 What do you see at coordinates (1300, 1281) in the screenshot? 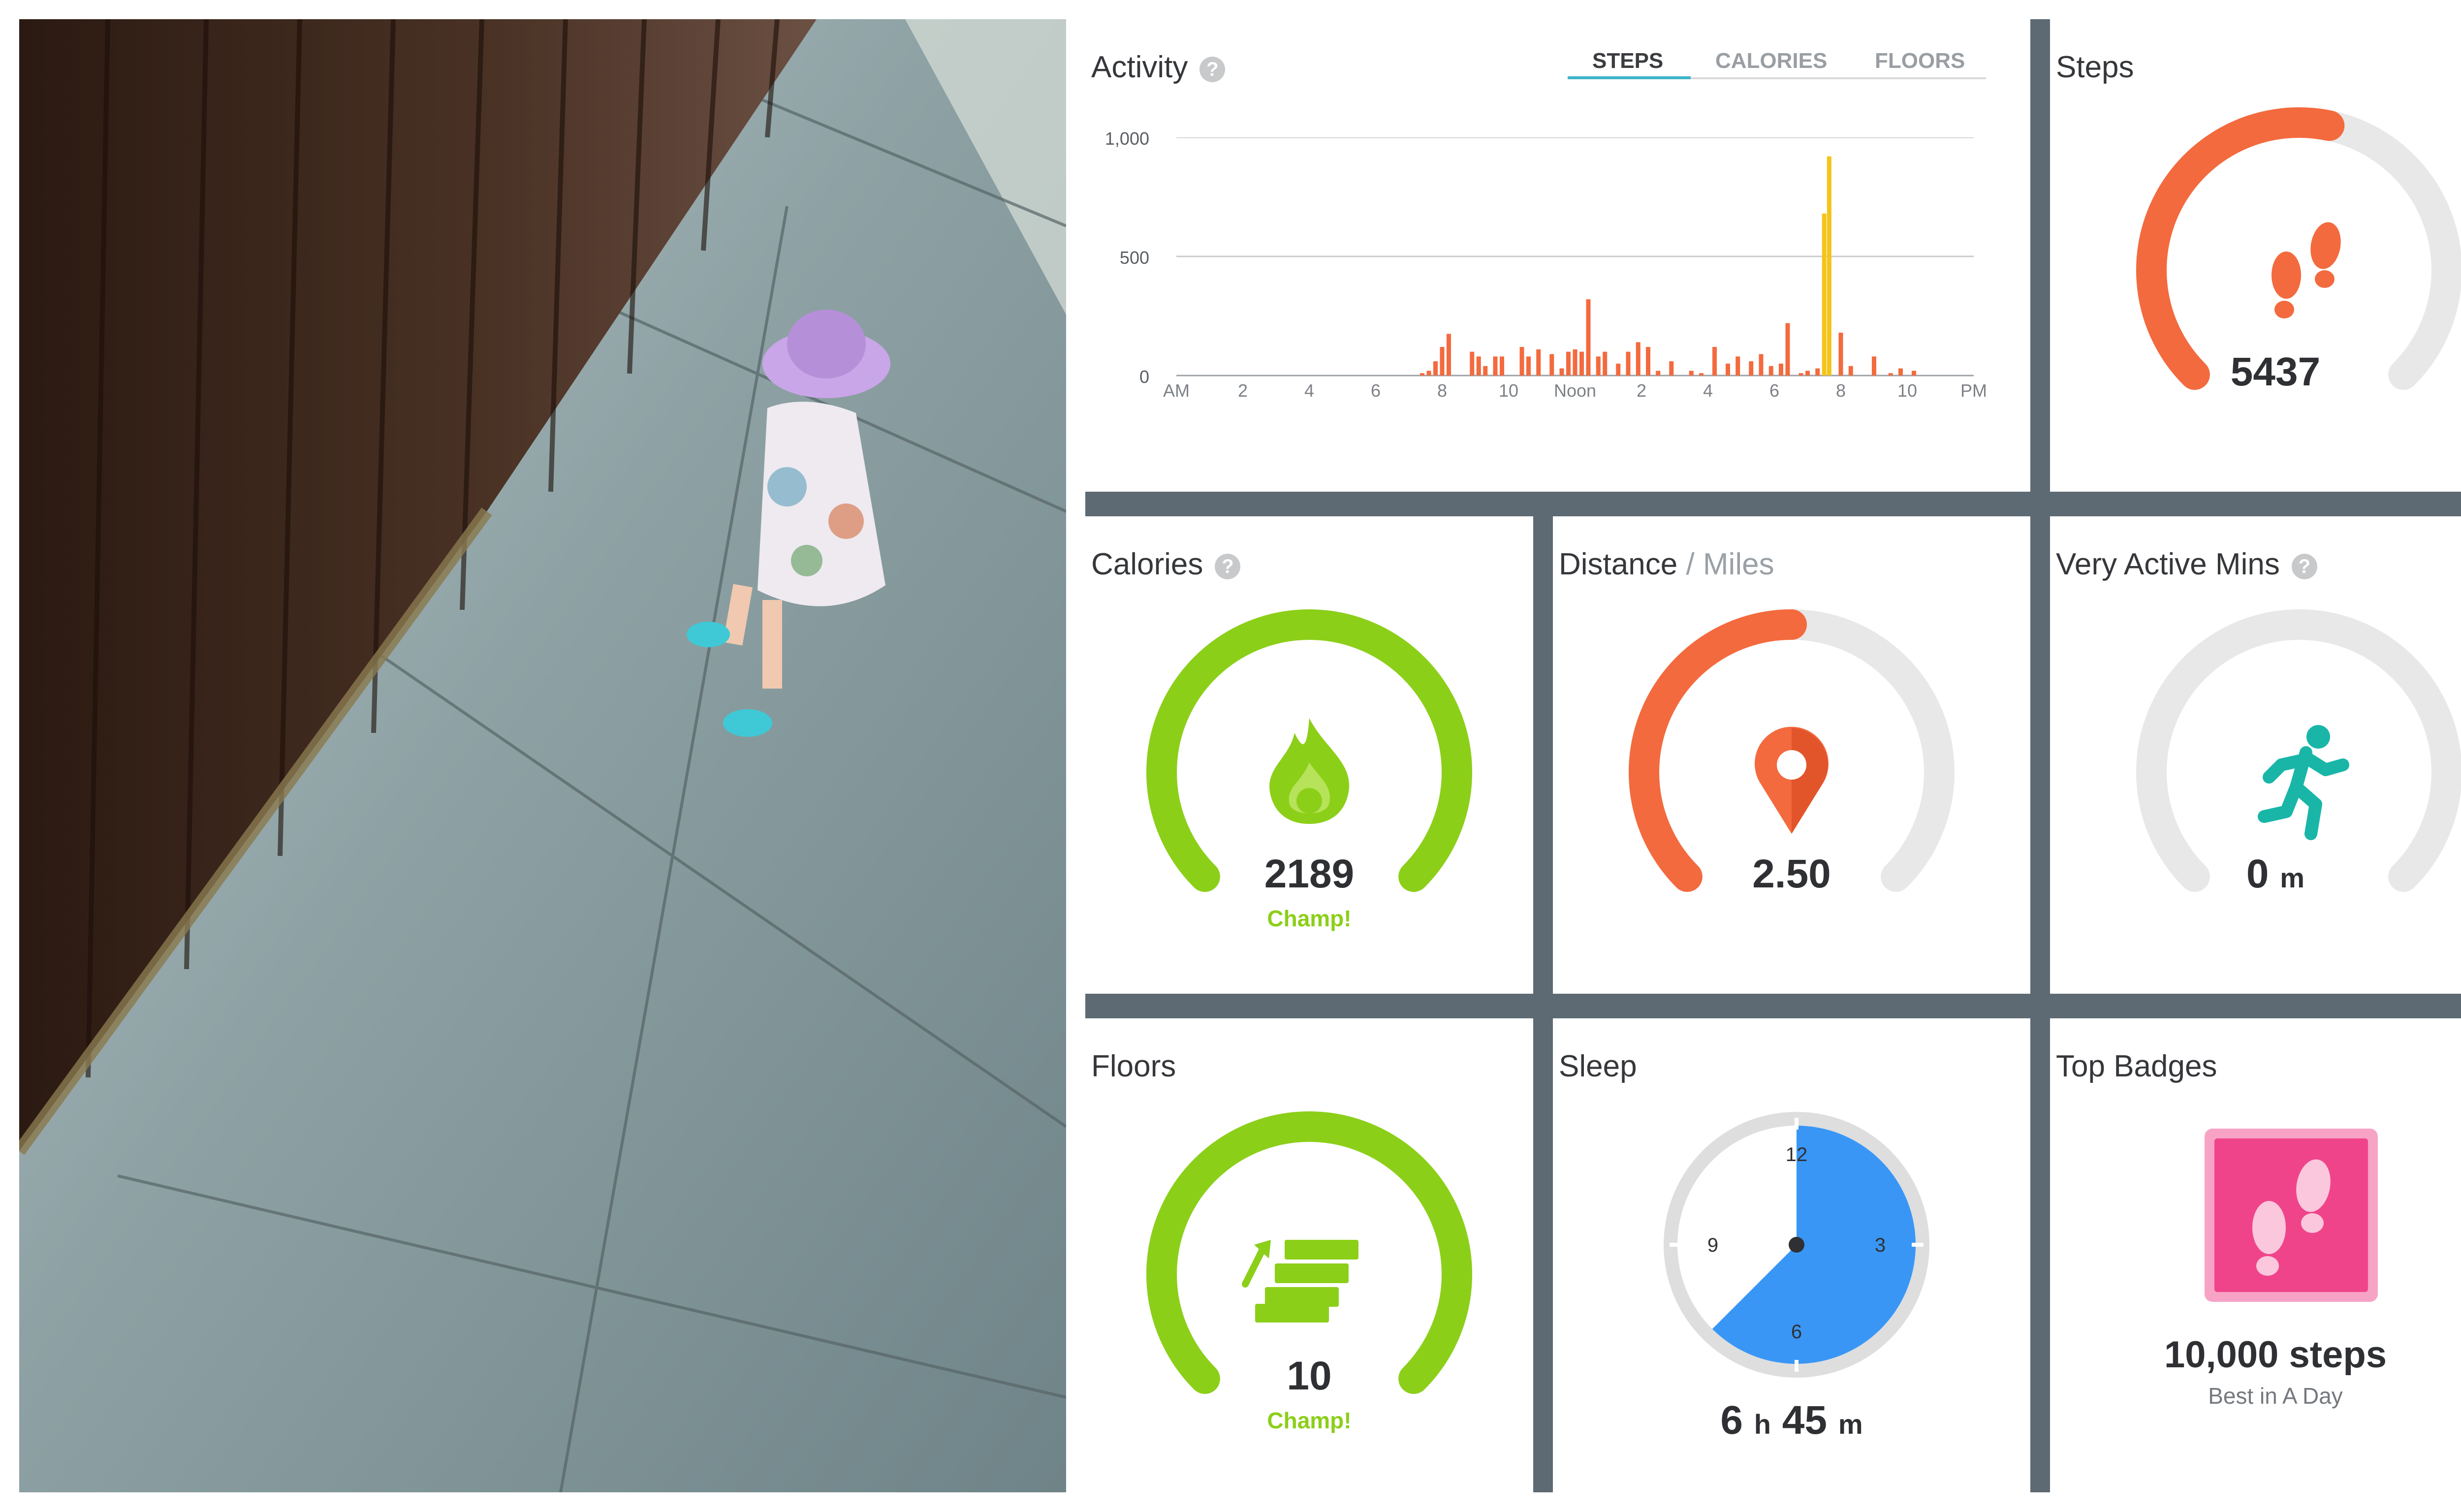
I see `stairs-icon` at bounding box center [1300, 1281].